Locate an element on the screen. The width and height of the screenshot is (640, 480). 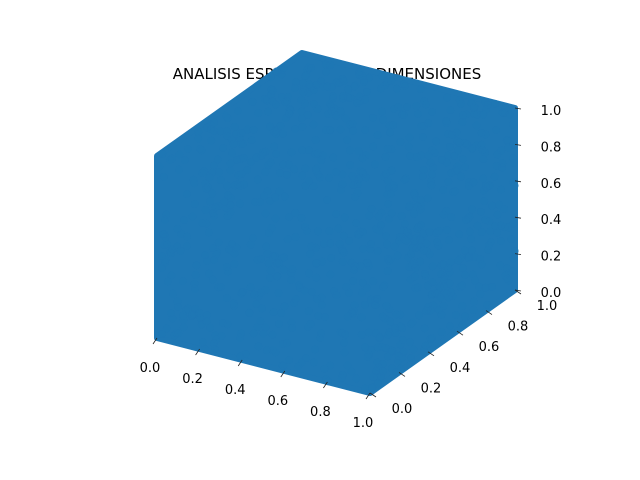
x-tick-label: 0.2 is located at coordinates (192, 379).